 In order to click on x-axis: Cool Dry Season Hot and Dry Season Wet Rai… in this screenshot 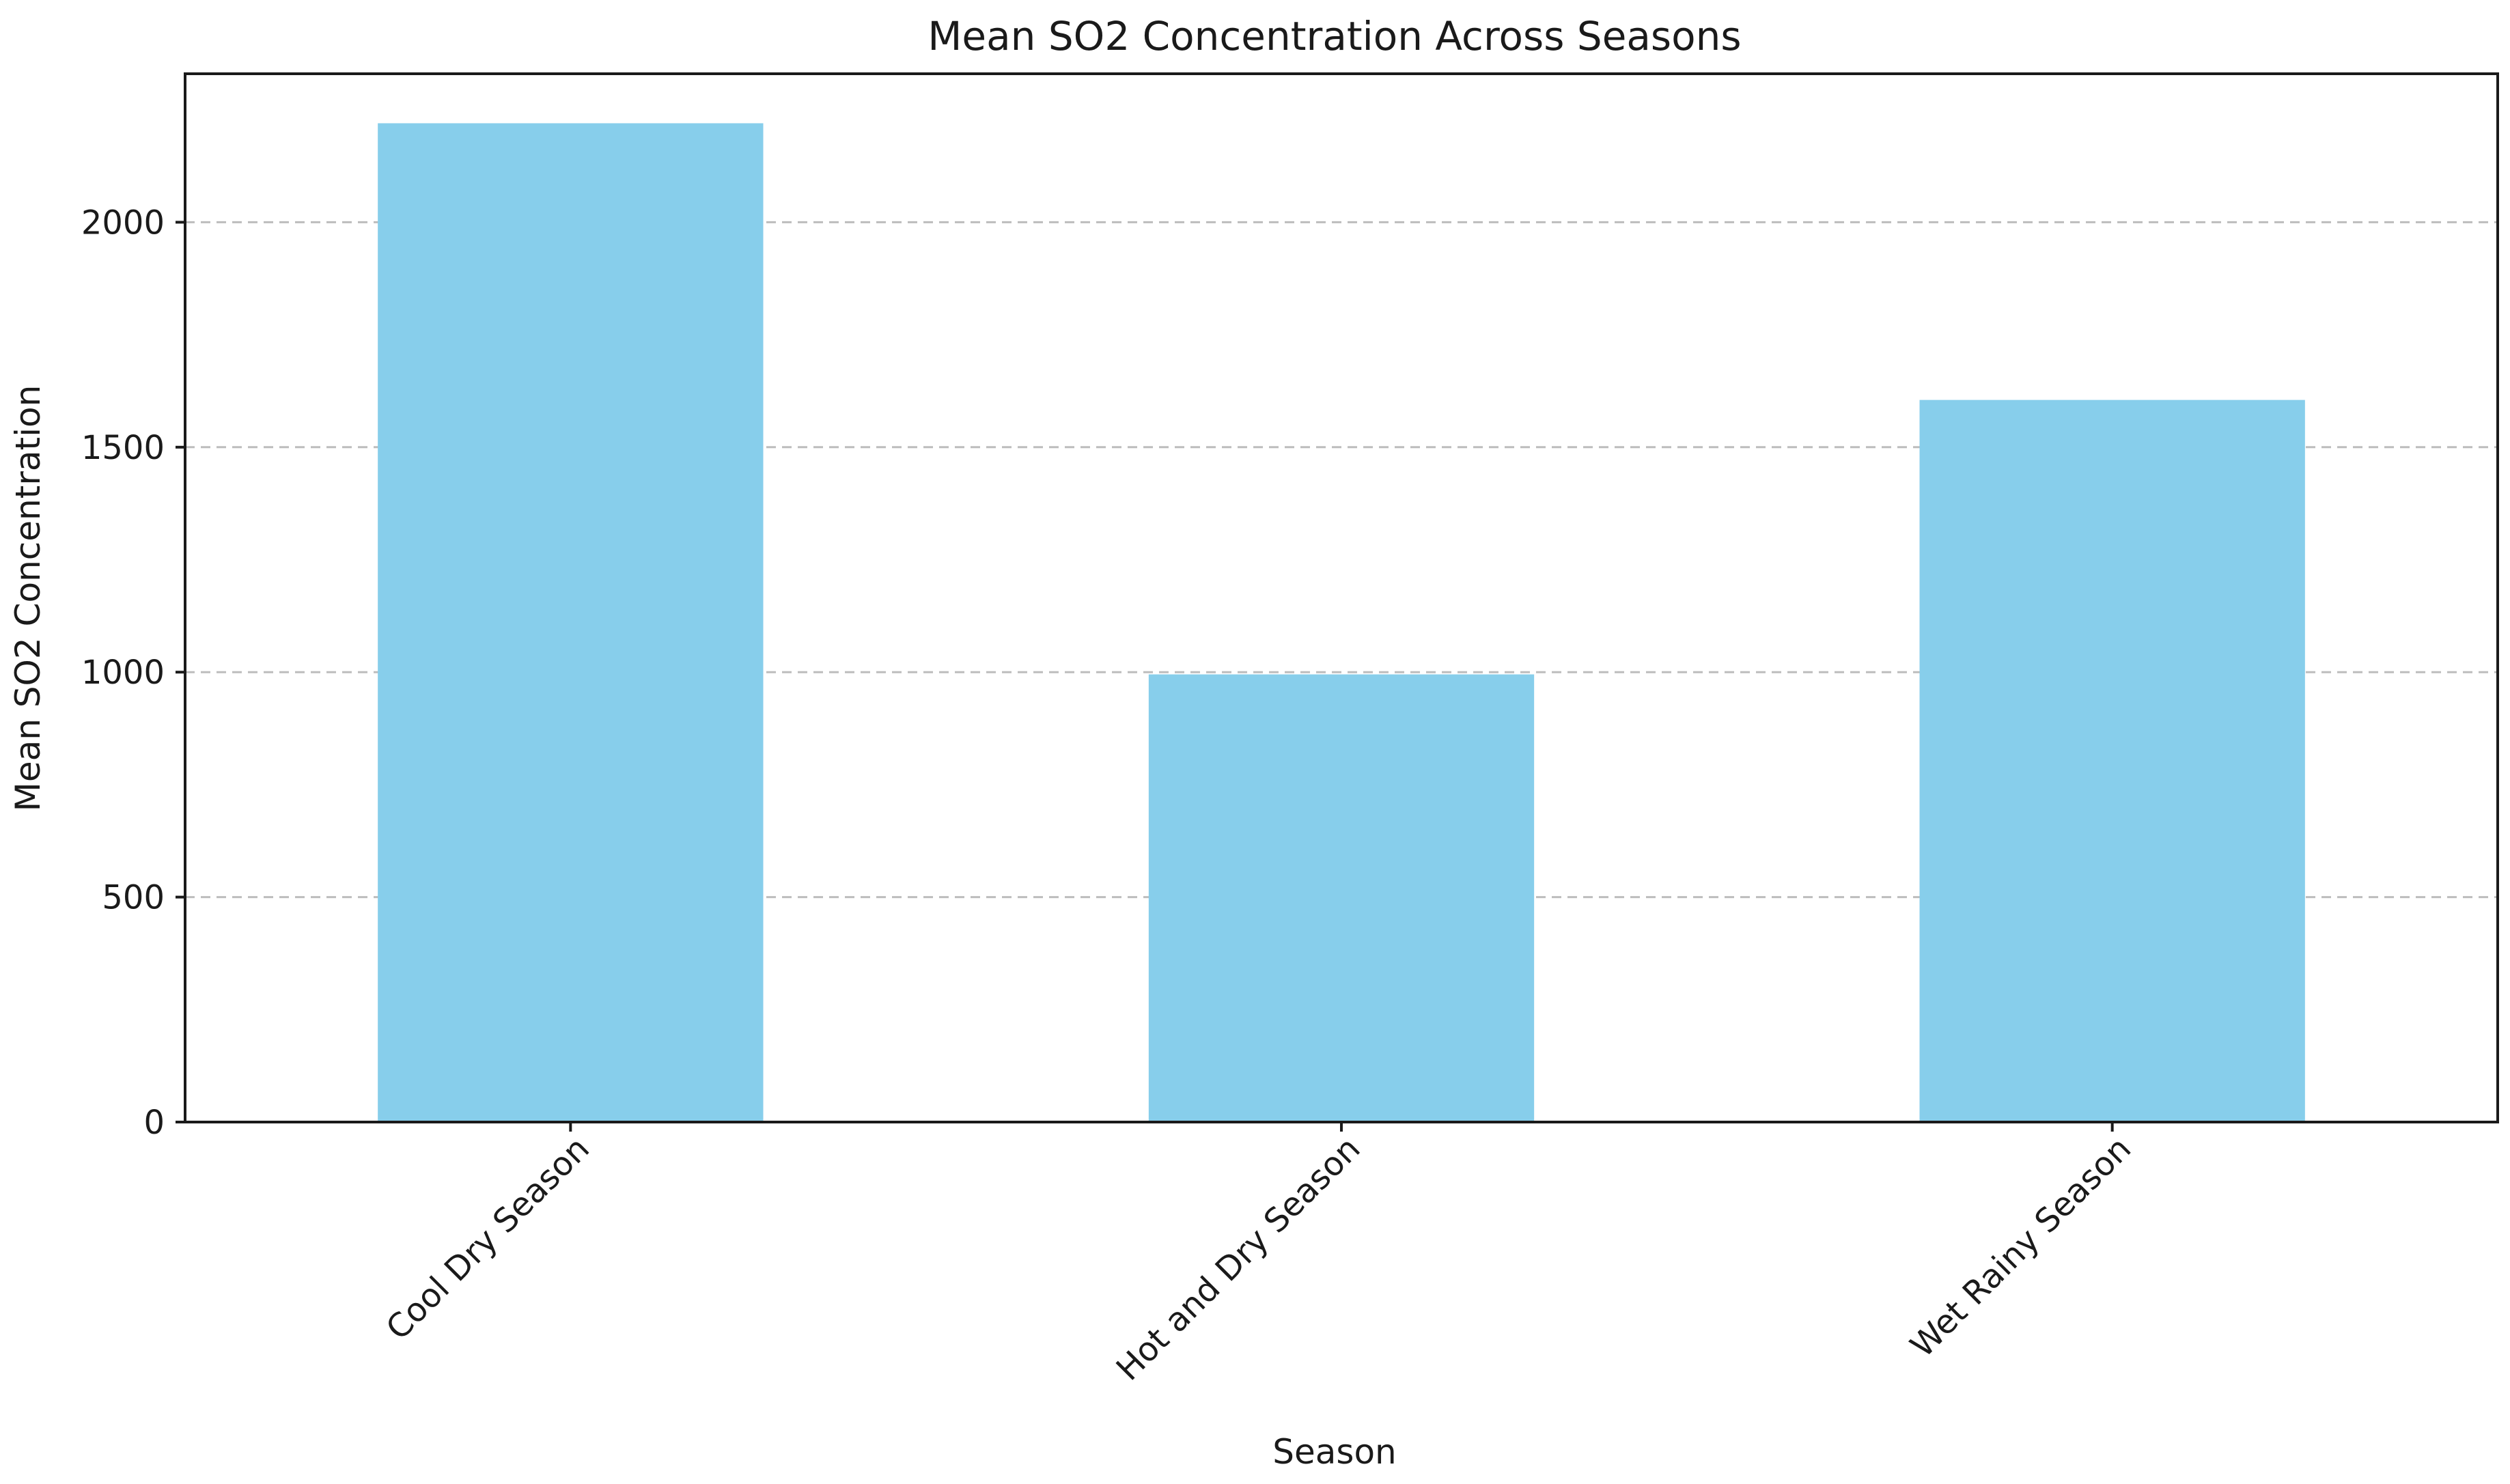, I will do `click(1258, 1255)`.